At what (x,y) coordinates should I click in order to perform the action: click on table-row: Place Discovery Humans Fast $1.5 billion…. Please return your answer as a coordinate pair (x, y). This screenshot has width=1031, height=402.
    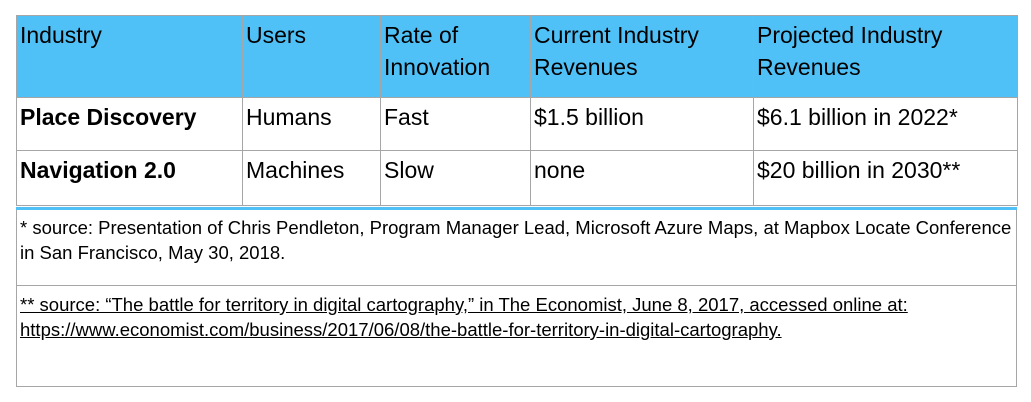
    Looking at the image, I should click on (517, 124).